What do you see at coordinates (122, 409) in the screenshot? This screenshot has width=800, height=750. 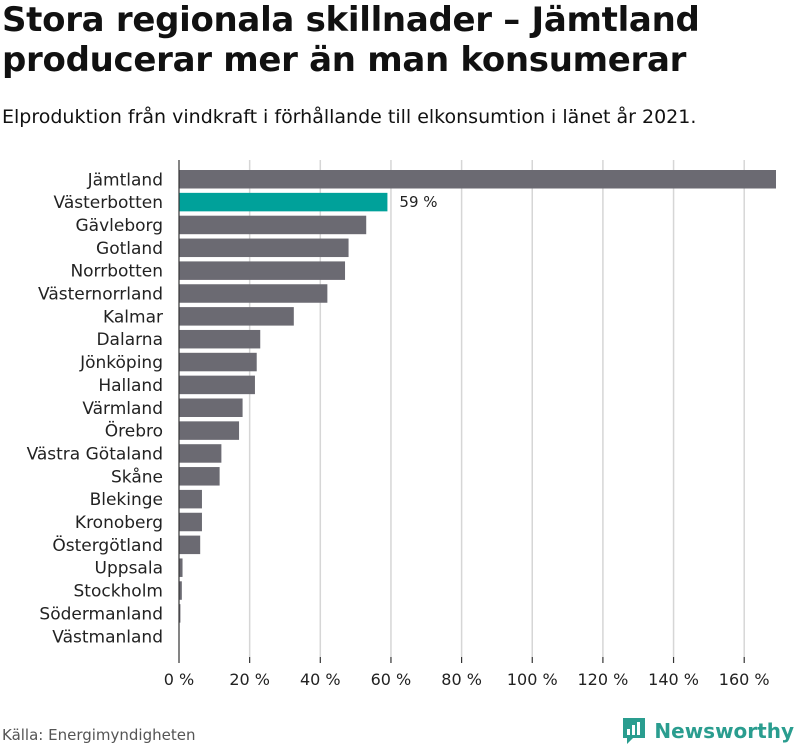 I see `category-label: Värmland` at bounding box center [122, 409].